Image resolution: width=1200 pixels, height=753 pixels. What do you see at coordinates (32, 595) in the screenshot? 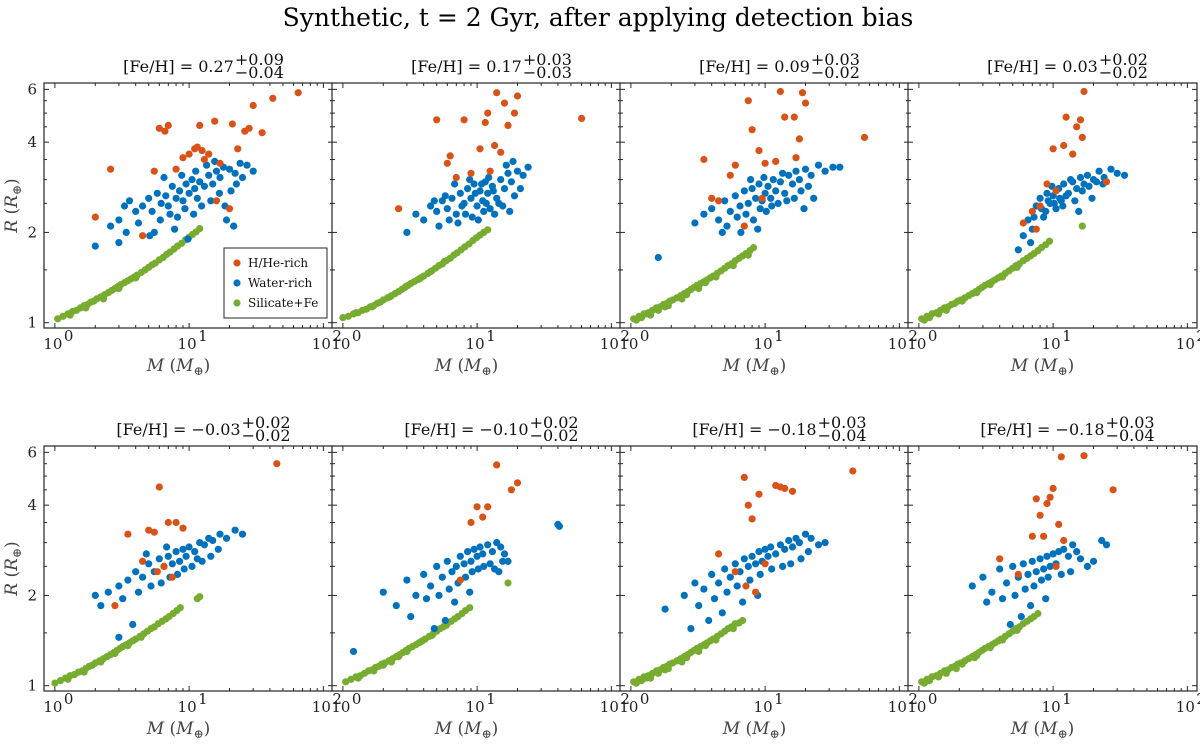
I see `y-tick-label: 2` at bounding box center [32, 595].